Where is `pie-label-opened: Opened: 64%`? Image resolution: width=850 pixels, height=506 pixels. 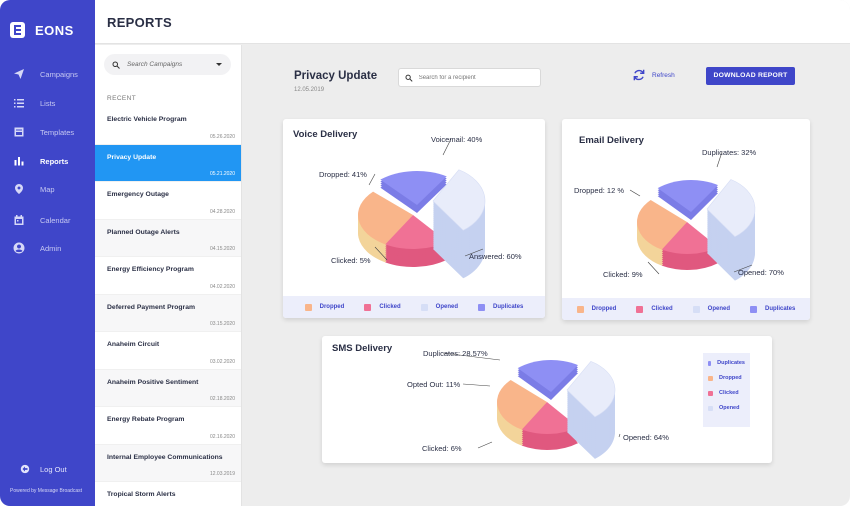
pie-label-opened: Opened: 64% is located at coordinates (646, 437).